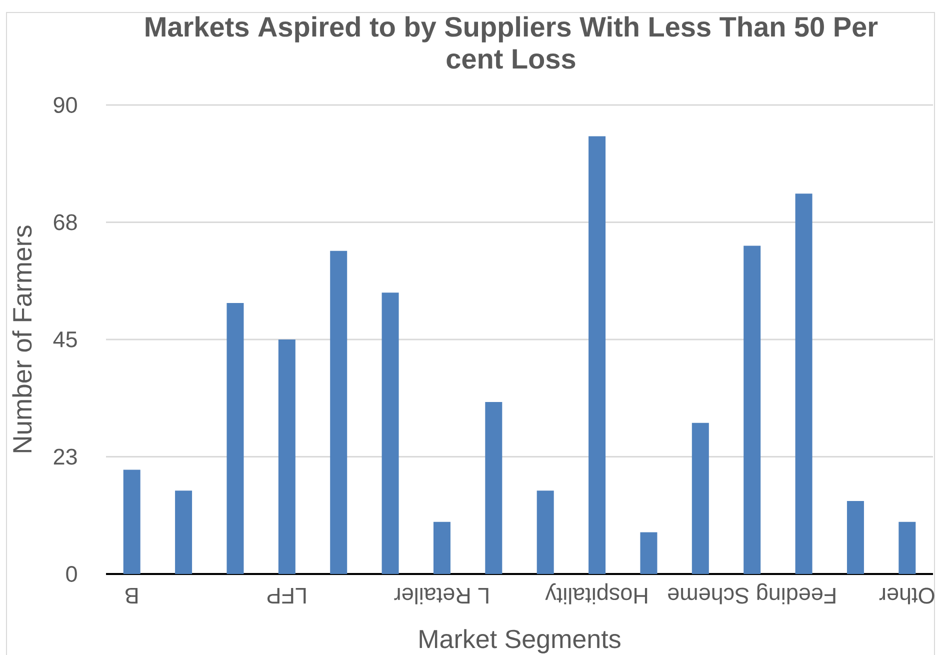 The height and width of the screenshot is (655, 937). I want to click on y-tick-label: 23, so click(65, 456).